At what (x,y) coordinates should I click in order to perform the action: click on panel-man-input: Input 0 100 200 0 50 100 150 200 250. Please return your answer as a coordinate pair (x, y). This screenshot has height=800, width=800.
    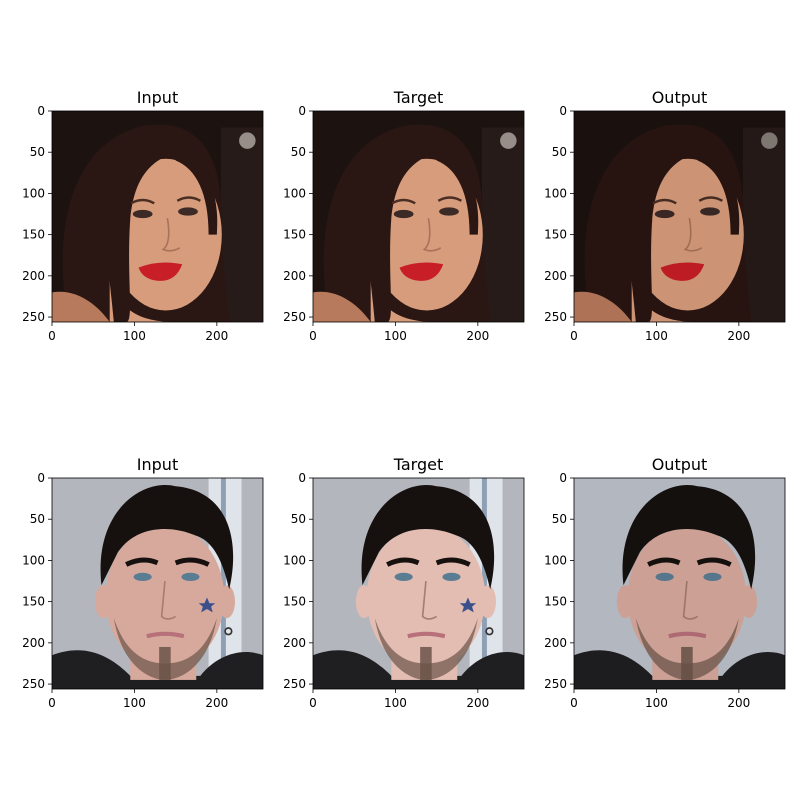
    Looking at the image, I should click on (143, 582).